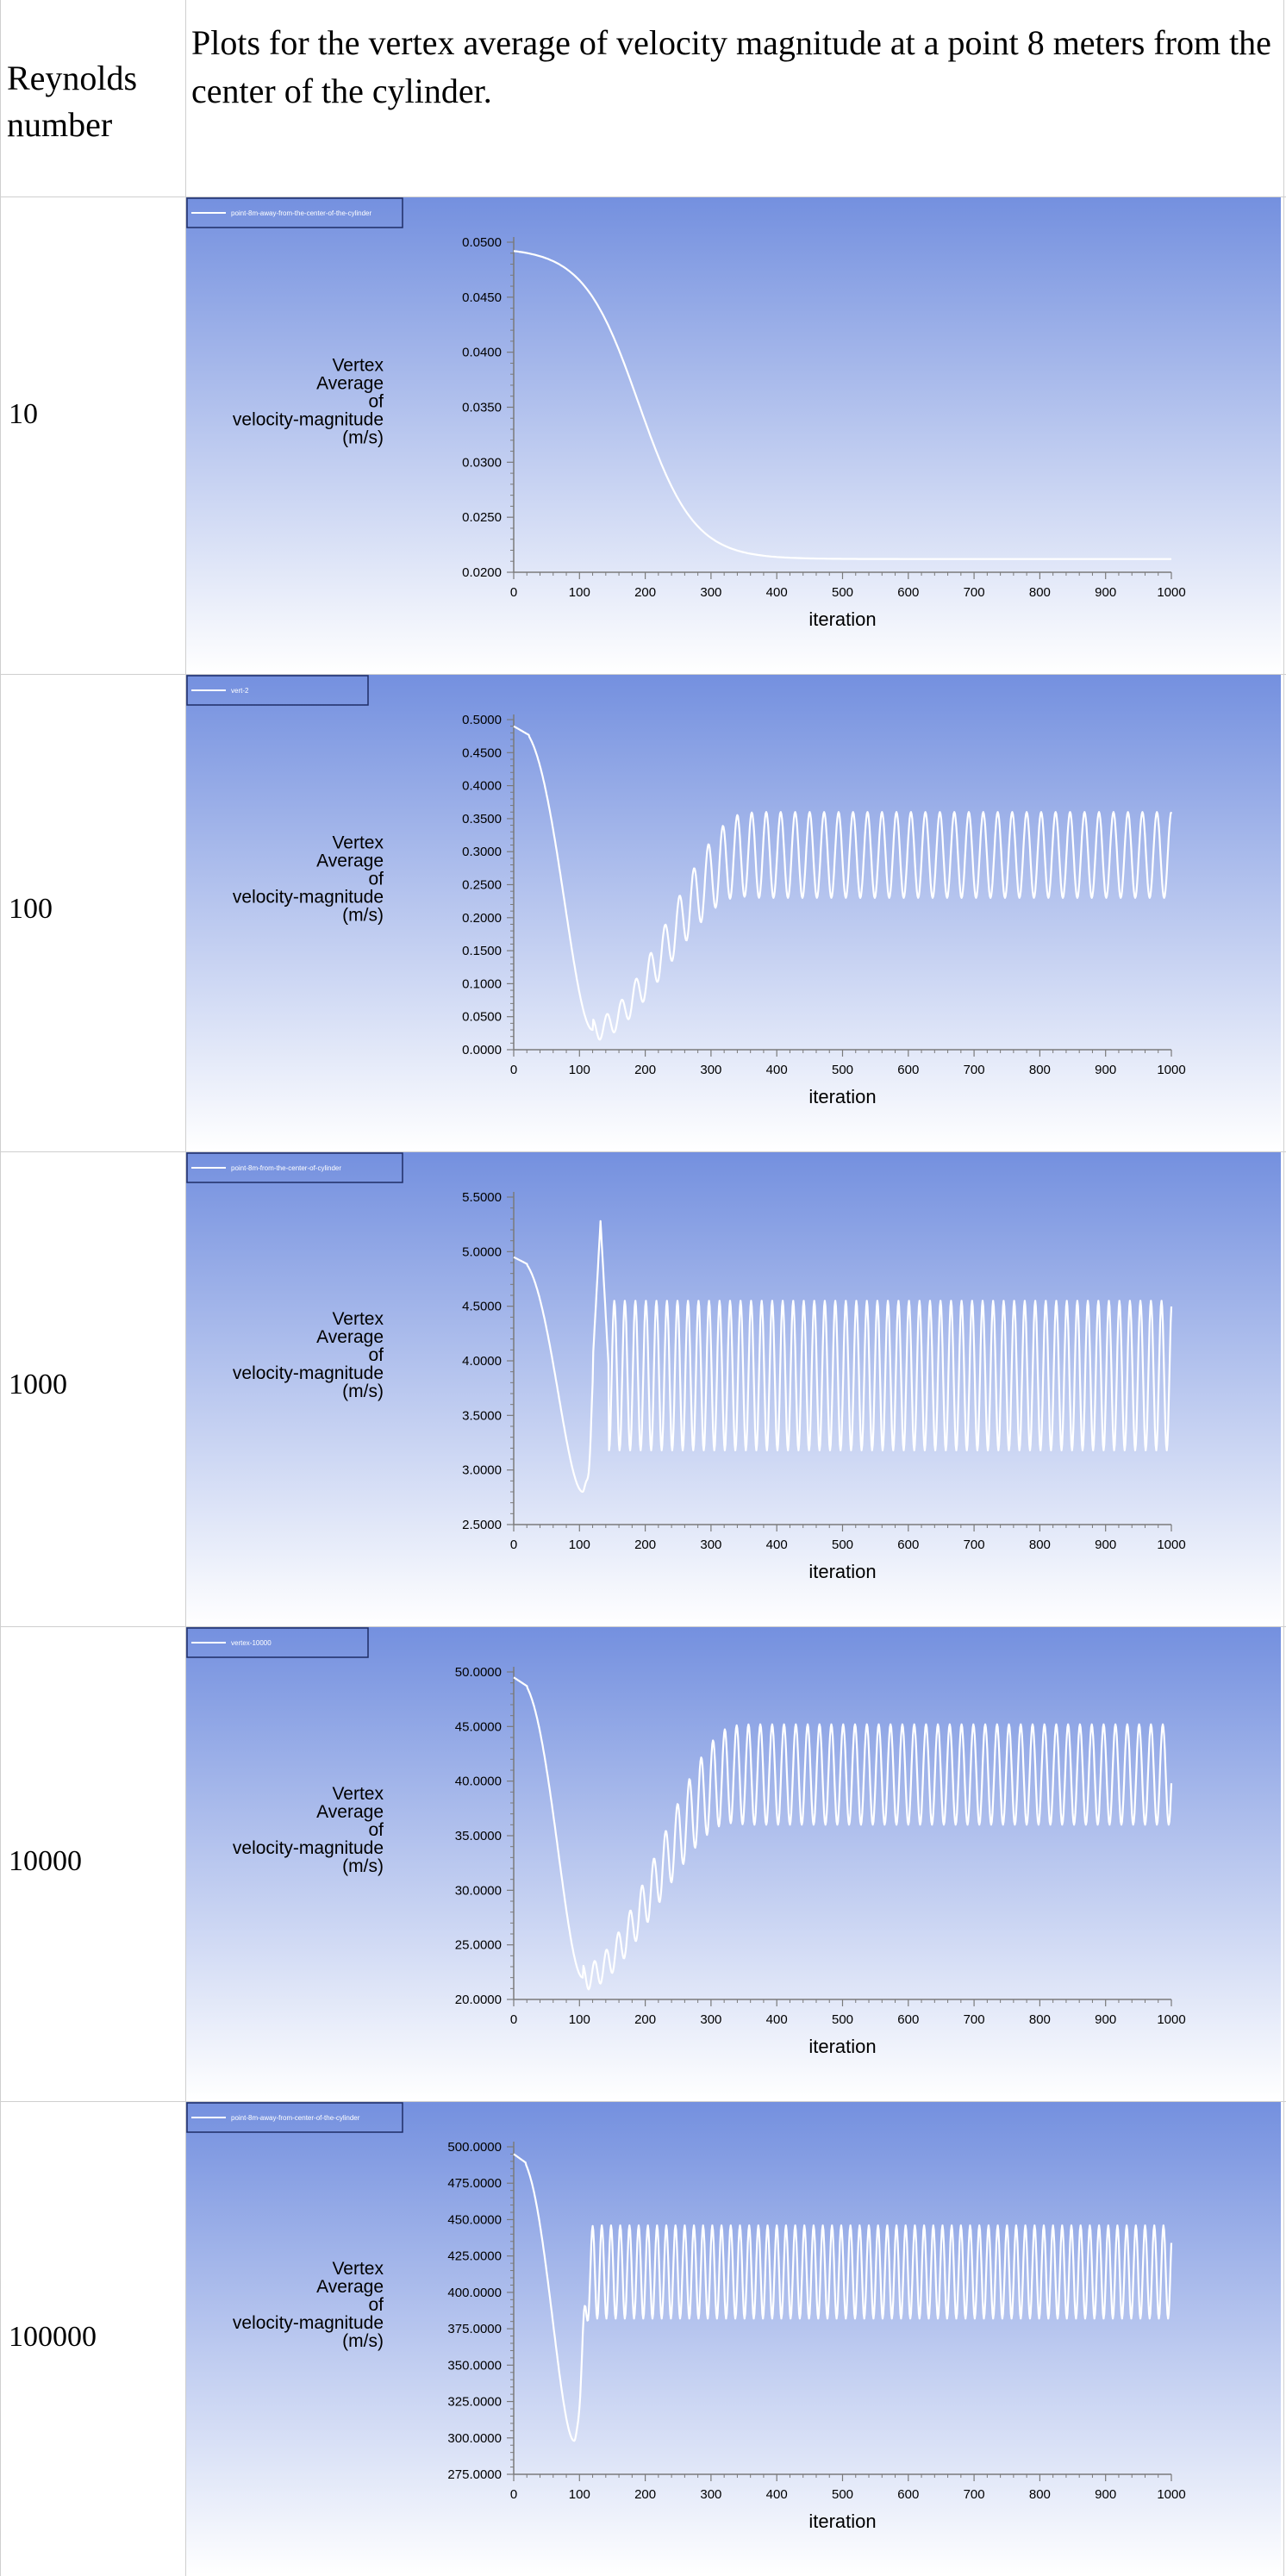 The height and width of the screenshot is (2576, 1286). What do you see at coordinates (240, 691) in the screenshot?
I see `legend-label: vert-2` at bounding box center [240, 691].